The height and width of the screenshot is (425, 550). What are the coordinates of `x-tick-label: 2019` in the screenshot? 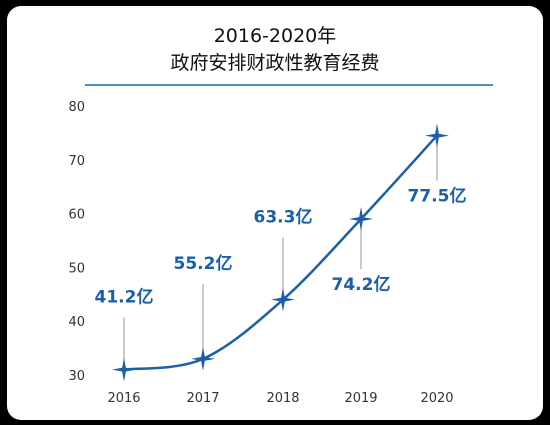 It's located at (360, 398).